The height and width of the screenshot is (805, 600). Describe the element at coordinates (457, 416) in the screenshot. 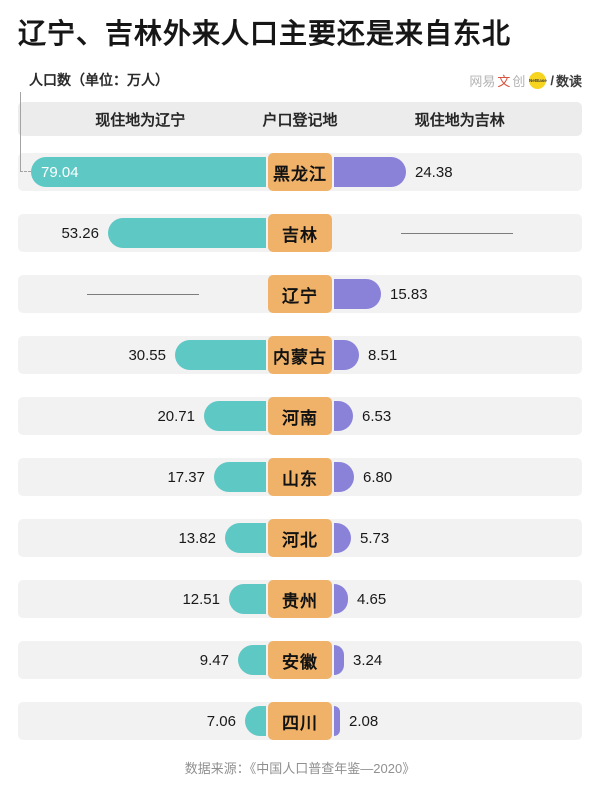

I see `jilin-bar-cell: 6.53` at that location.